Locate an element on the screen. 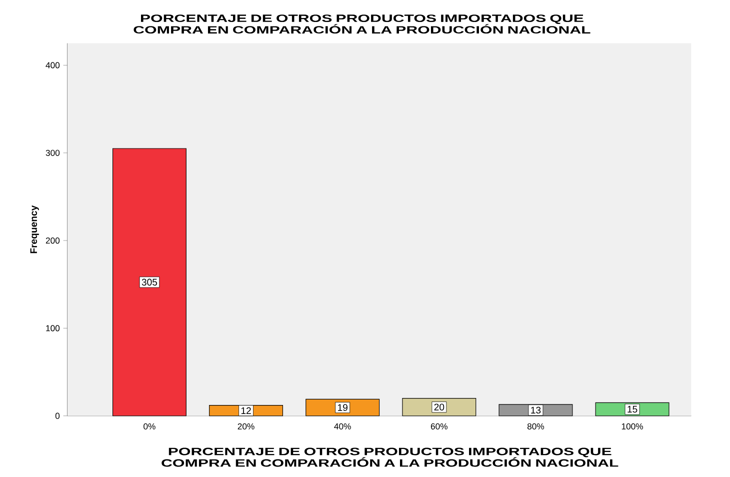 The image size is (730, 477). data-label: 305 is located at coordinates (150, 282).